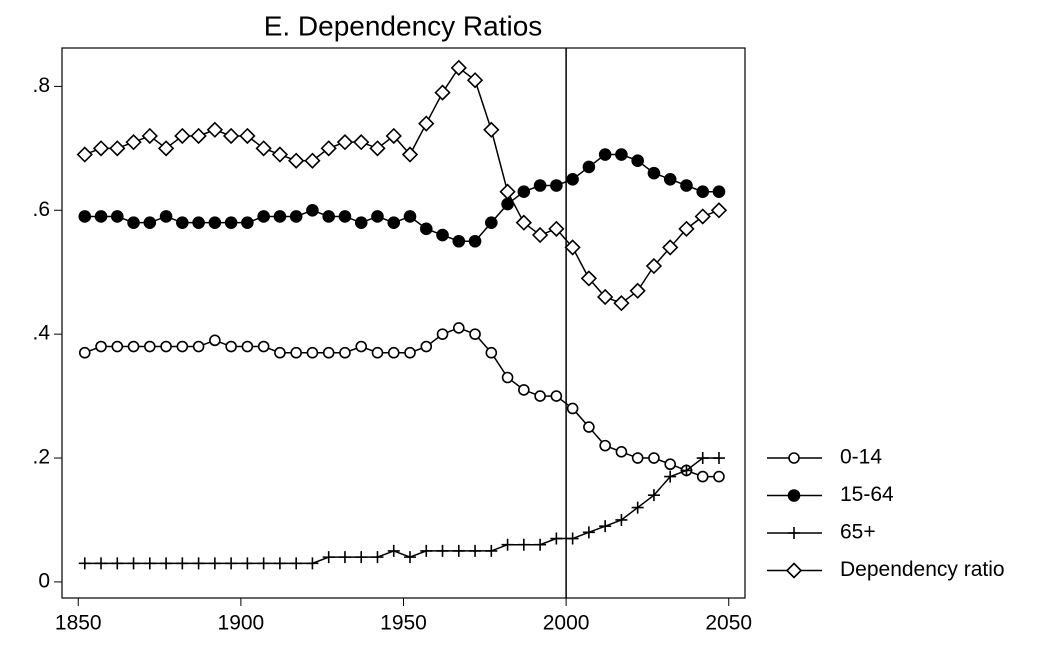 Image resolution: width=1052 pixels, height=645 pixels. I want to click on y-tick-label: .4, so click(41, 333).